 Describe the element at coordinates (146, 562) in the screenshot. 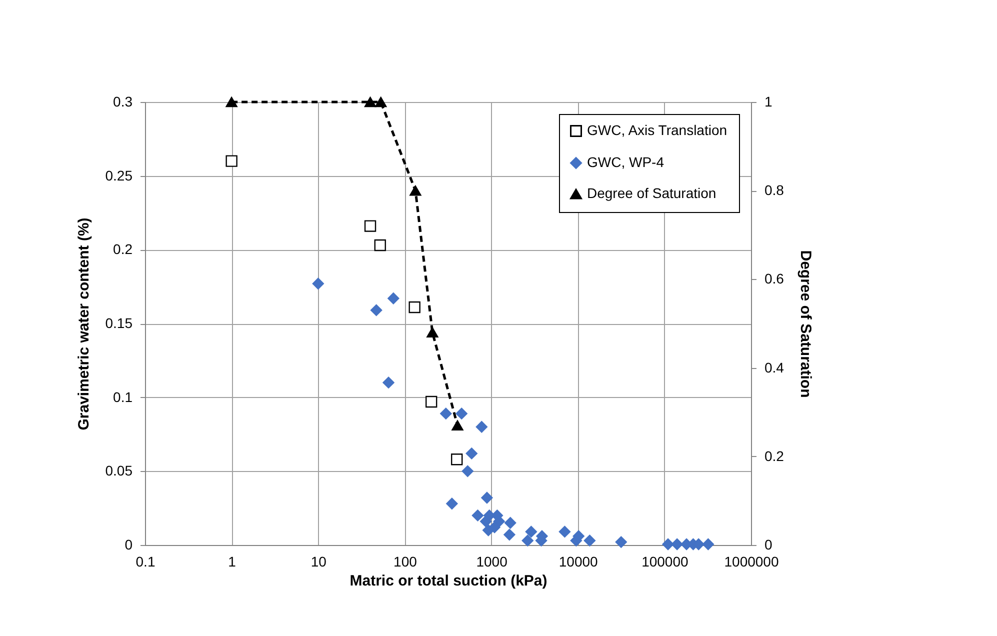

I see `x-tick-label: 0.1` at that location.